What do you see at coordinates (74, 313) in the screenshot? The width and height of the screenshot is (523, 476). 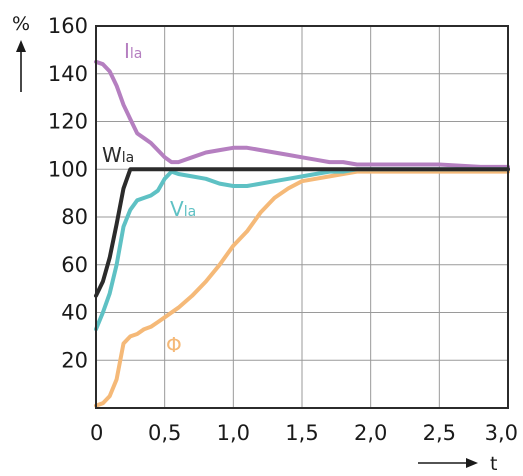 I see `y-tick-label: 40` at bounding box center [74, 313].